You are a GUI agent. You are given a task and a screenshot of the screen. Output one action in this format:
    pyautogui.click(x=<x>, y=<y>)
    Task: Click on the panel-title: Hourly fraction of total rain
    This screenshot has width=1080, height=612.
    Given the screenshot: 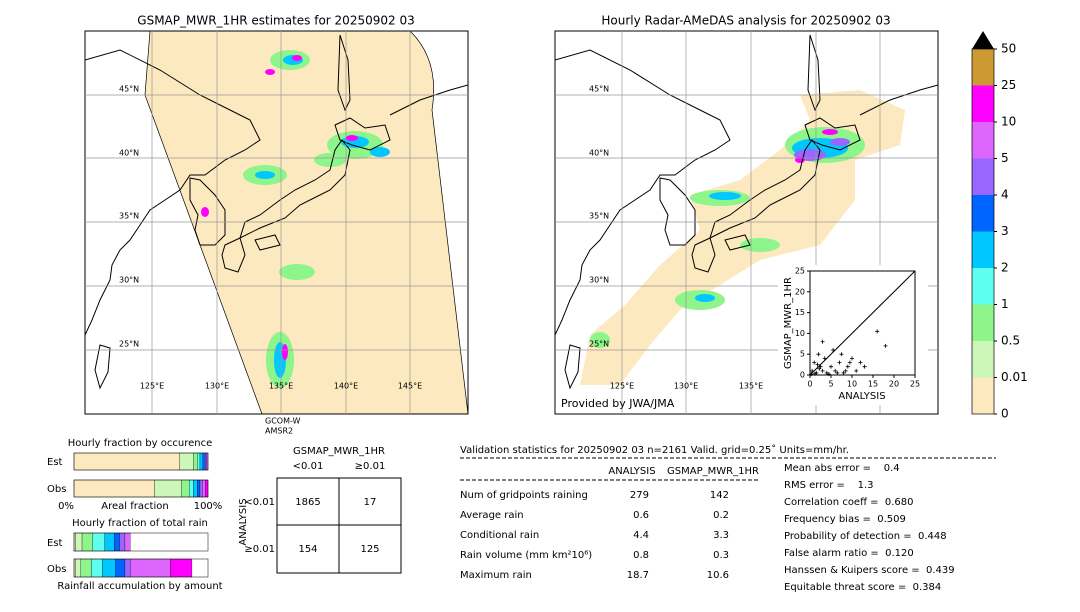 What is the action you would take?
    pyautogui.click(x=140, y=523)
    